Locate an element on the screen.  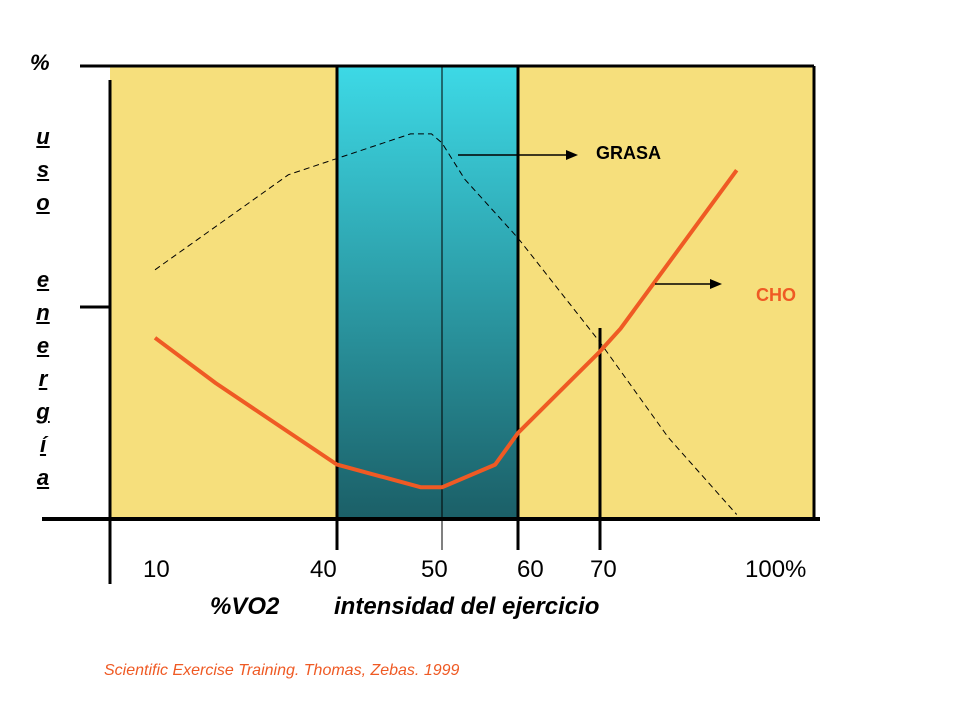
x-tick-label: 100% is located at coordinates (776, 569).